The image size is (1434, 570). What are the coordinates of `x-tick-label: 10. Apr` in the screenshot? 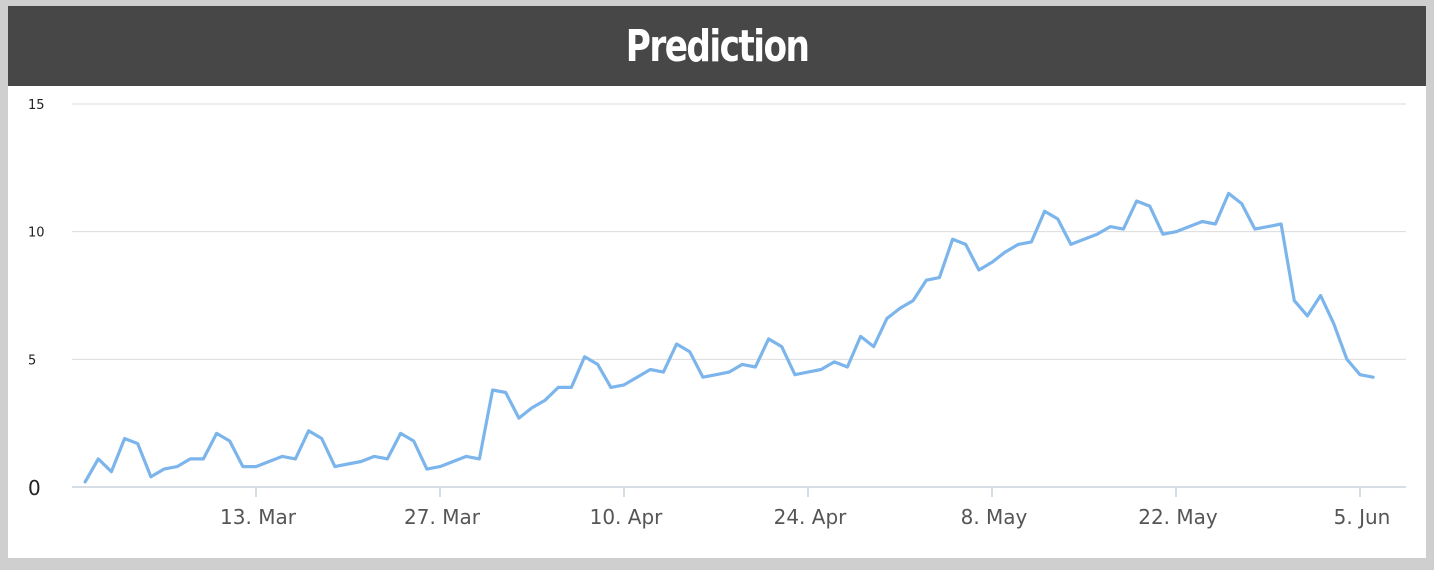 It's located at (627, 517).